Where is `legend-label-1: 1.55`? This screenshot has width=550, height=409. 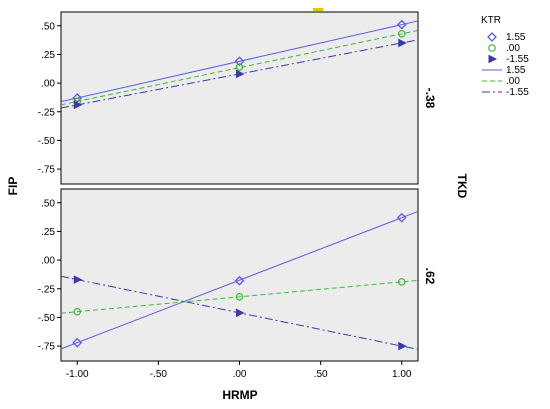
legend-label-1: 1.55 is located at coordinates (516, 37).